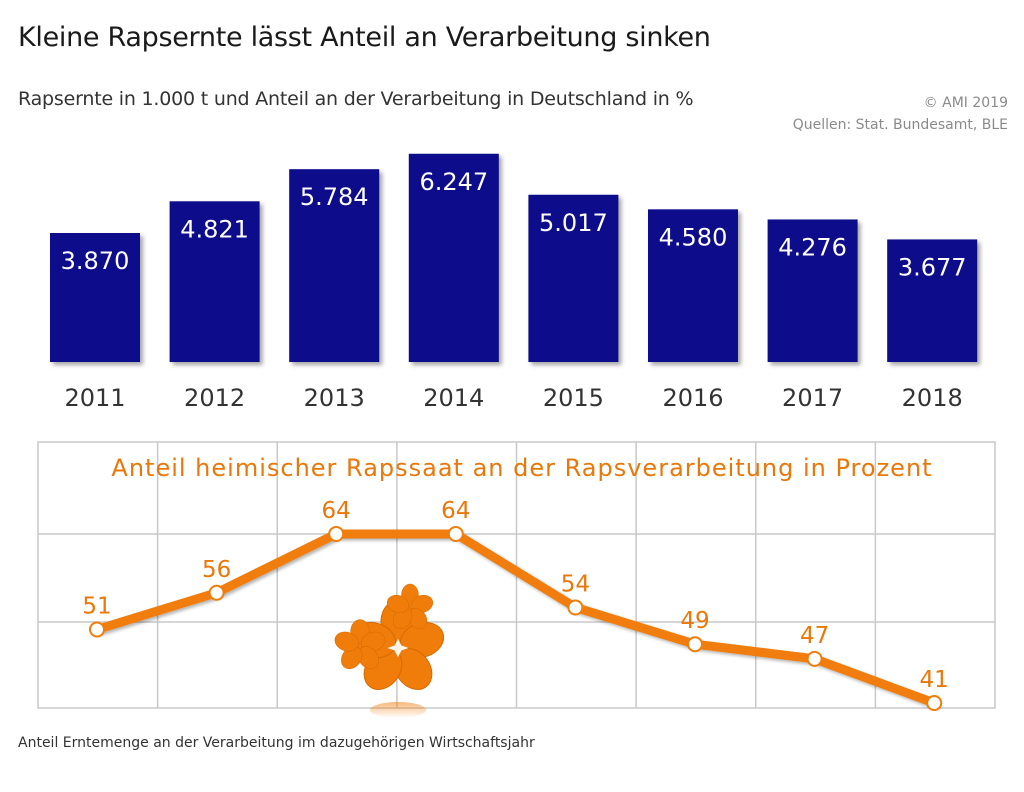 Image resolution: width=1024 pixels, height=792 pixels. I want to click on bar-category-label: 2011, so click(94, 398).